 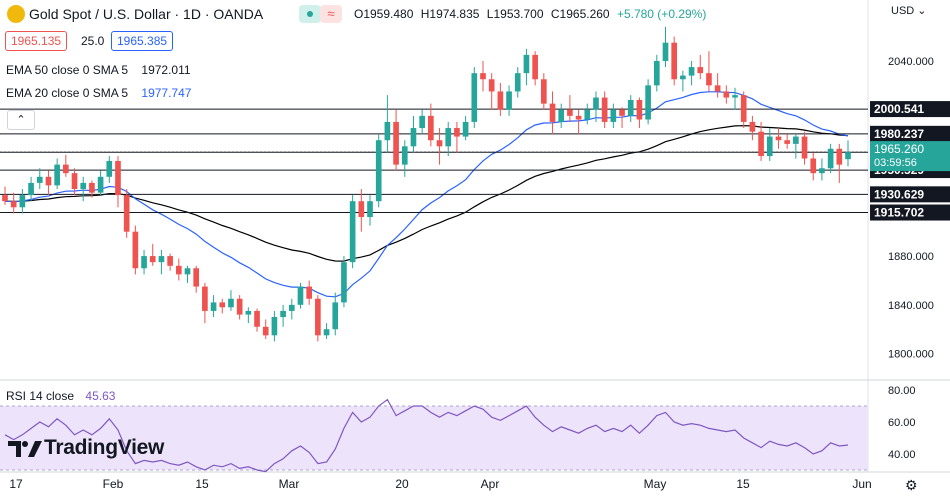 I want to click on sell-button: 1965.135, so click(x=36, y=41).